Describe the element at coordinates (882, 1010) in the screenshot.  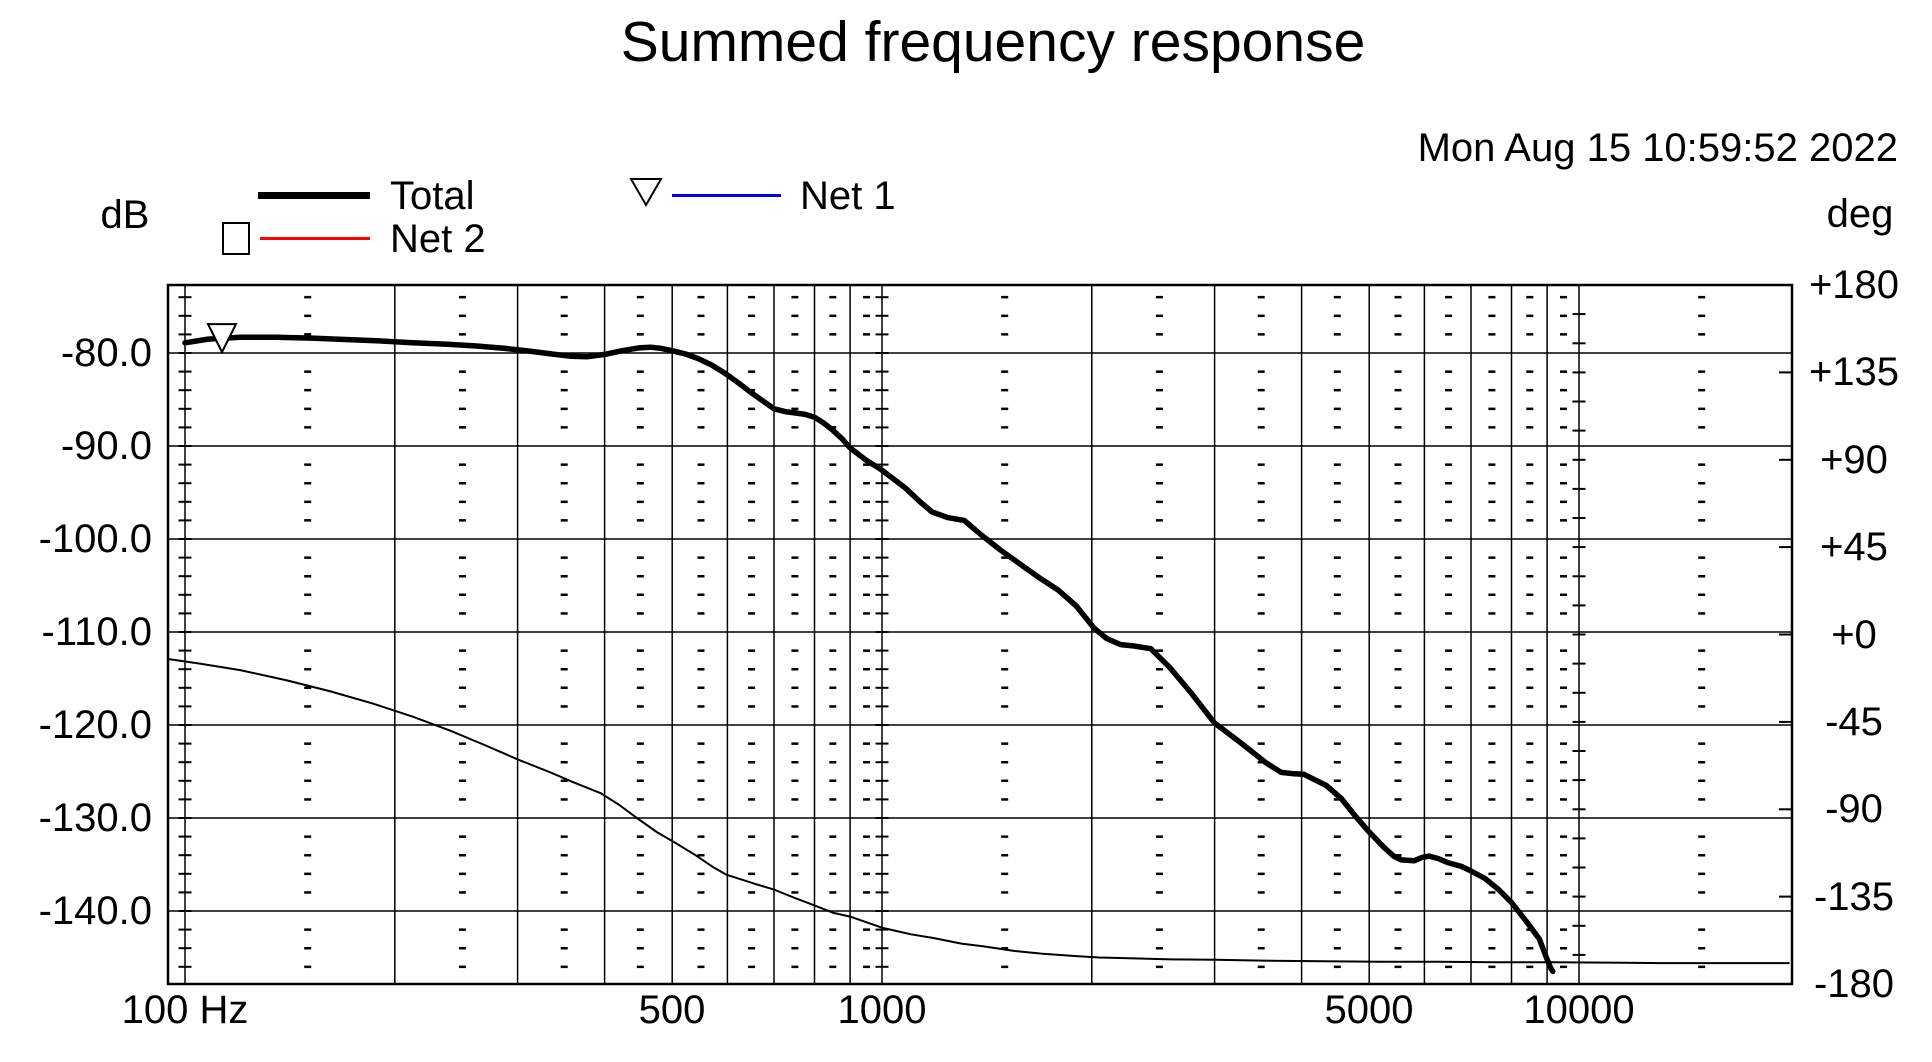
I see `bottom-tick-label: 1000` at that location.